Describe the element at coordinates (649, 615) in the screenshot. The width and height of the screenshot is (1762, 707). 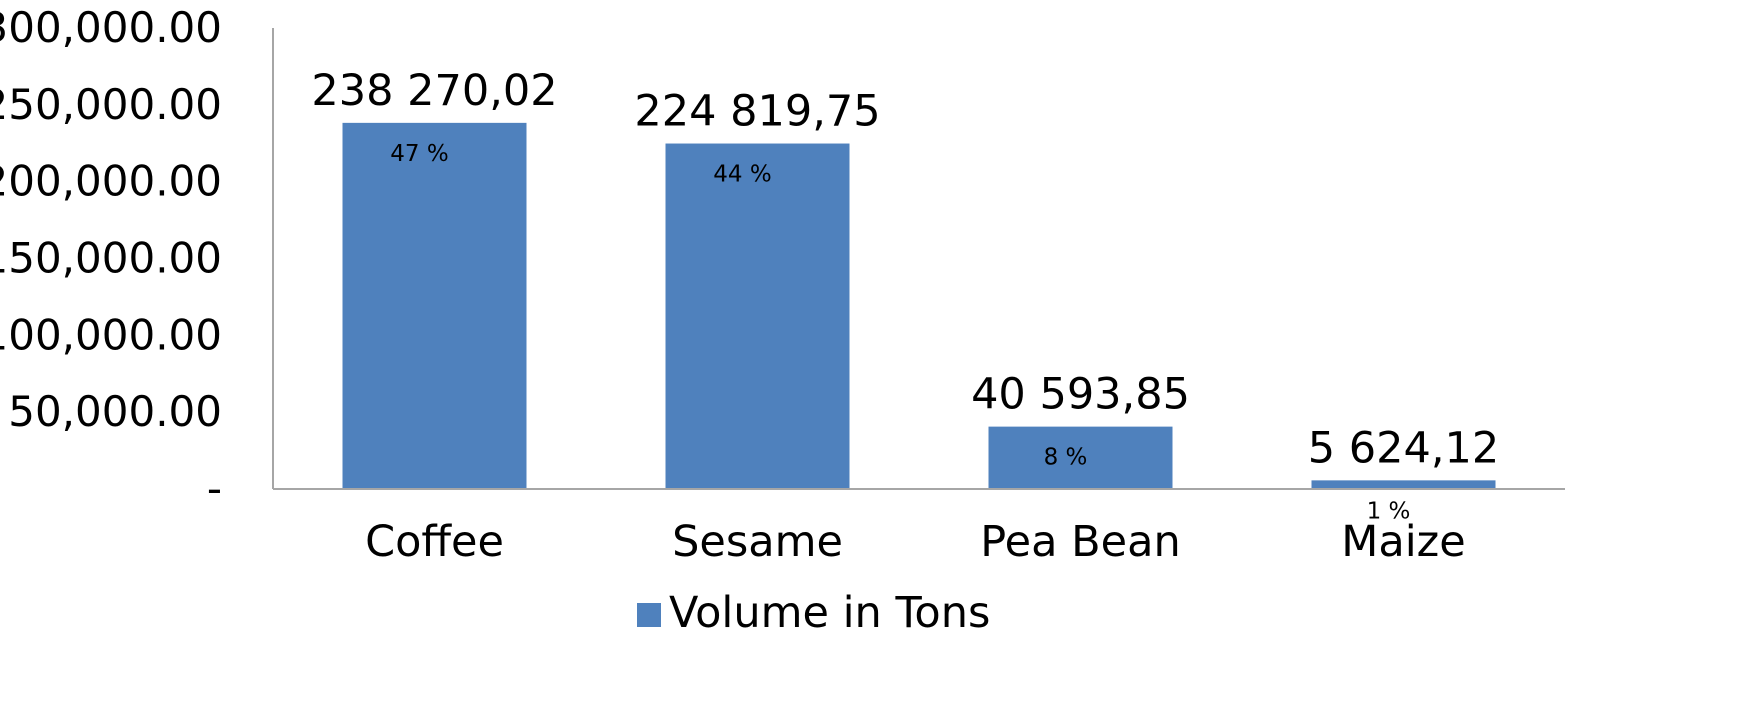
I see `legend-swatch-volume` at that location.